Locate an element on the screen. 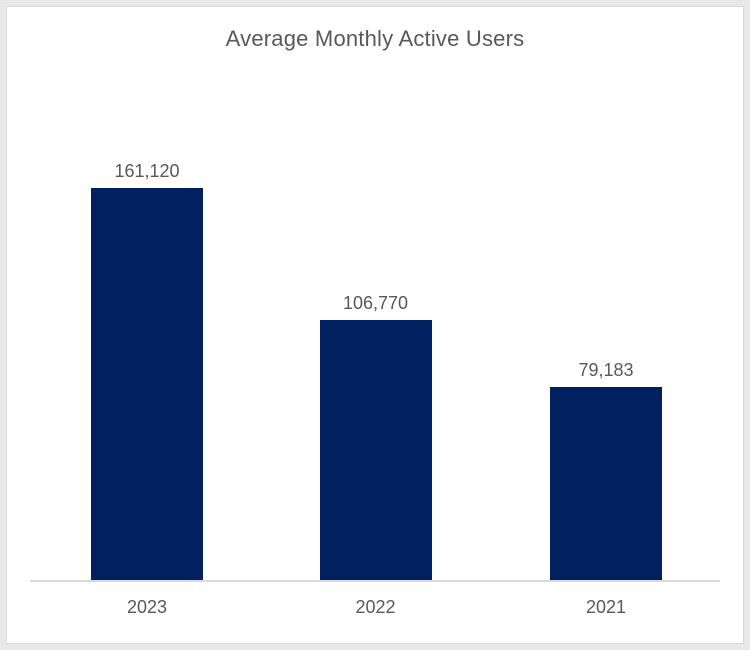 The width and height of the screenshot is (750, 650). bar-slot-2023: 161,120 is located at coordinates (147, 370).